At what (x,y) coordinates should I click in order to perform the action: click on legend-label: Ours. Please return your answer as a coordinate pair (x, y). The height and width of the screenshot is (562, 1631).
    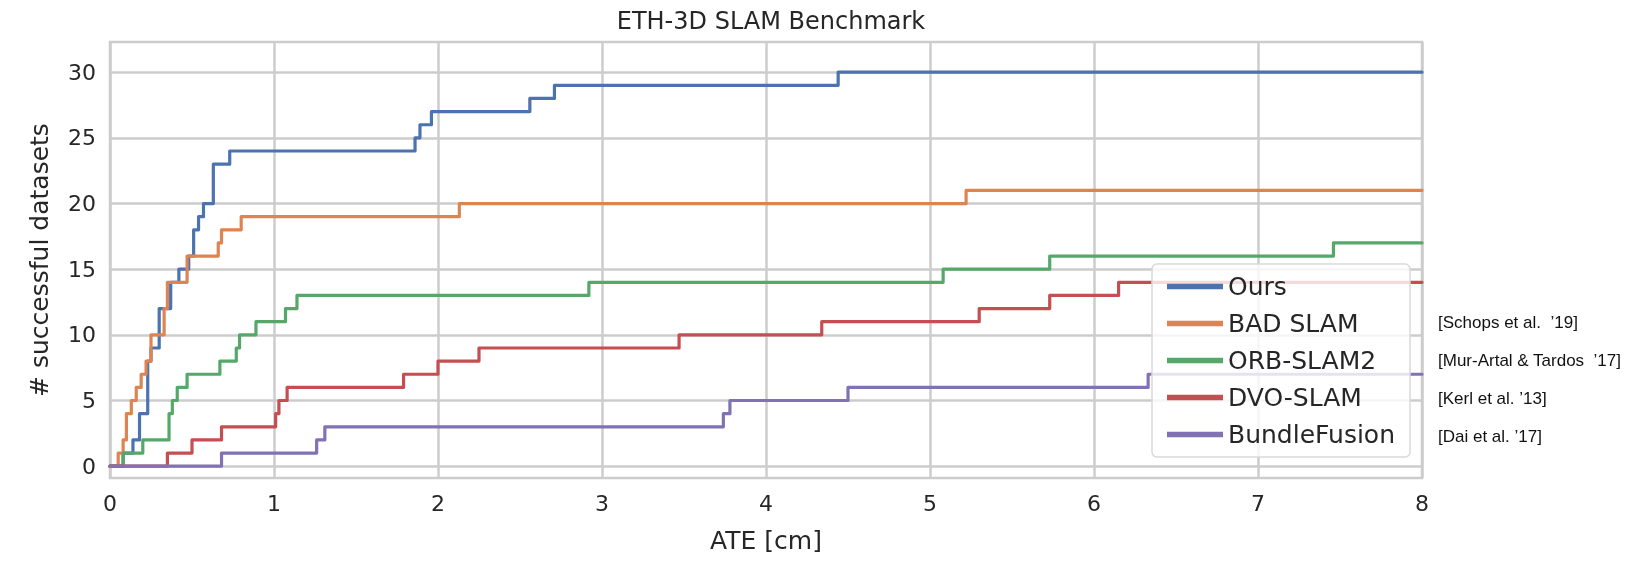
    Looking at the image, I should click on (1257, 286).